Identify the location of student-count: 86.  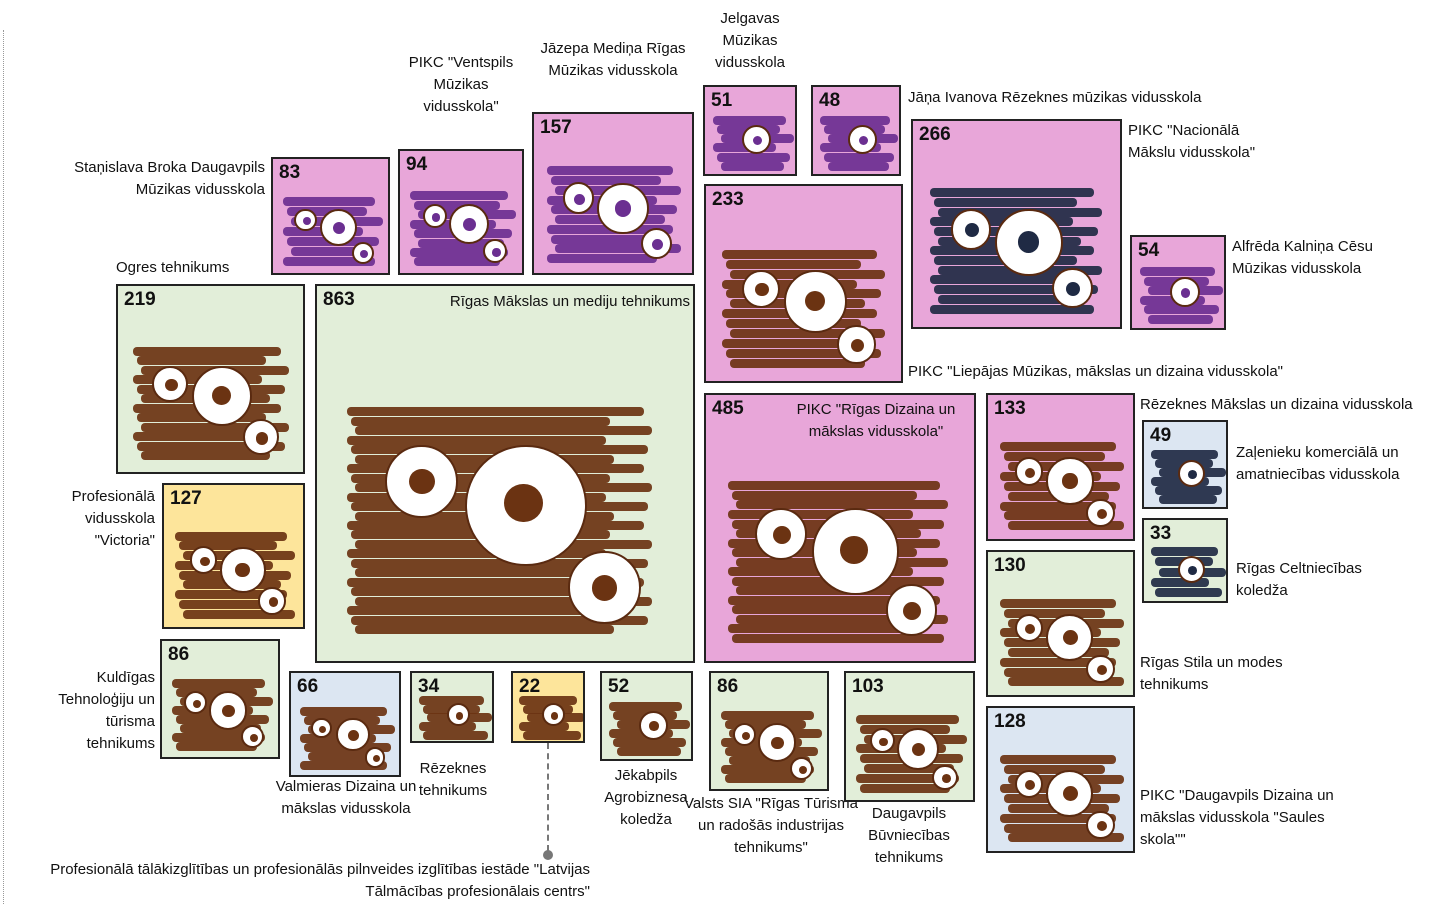
(179, 654).